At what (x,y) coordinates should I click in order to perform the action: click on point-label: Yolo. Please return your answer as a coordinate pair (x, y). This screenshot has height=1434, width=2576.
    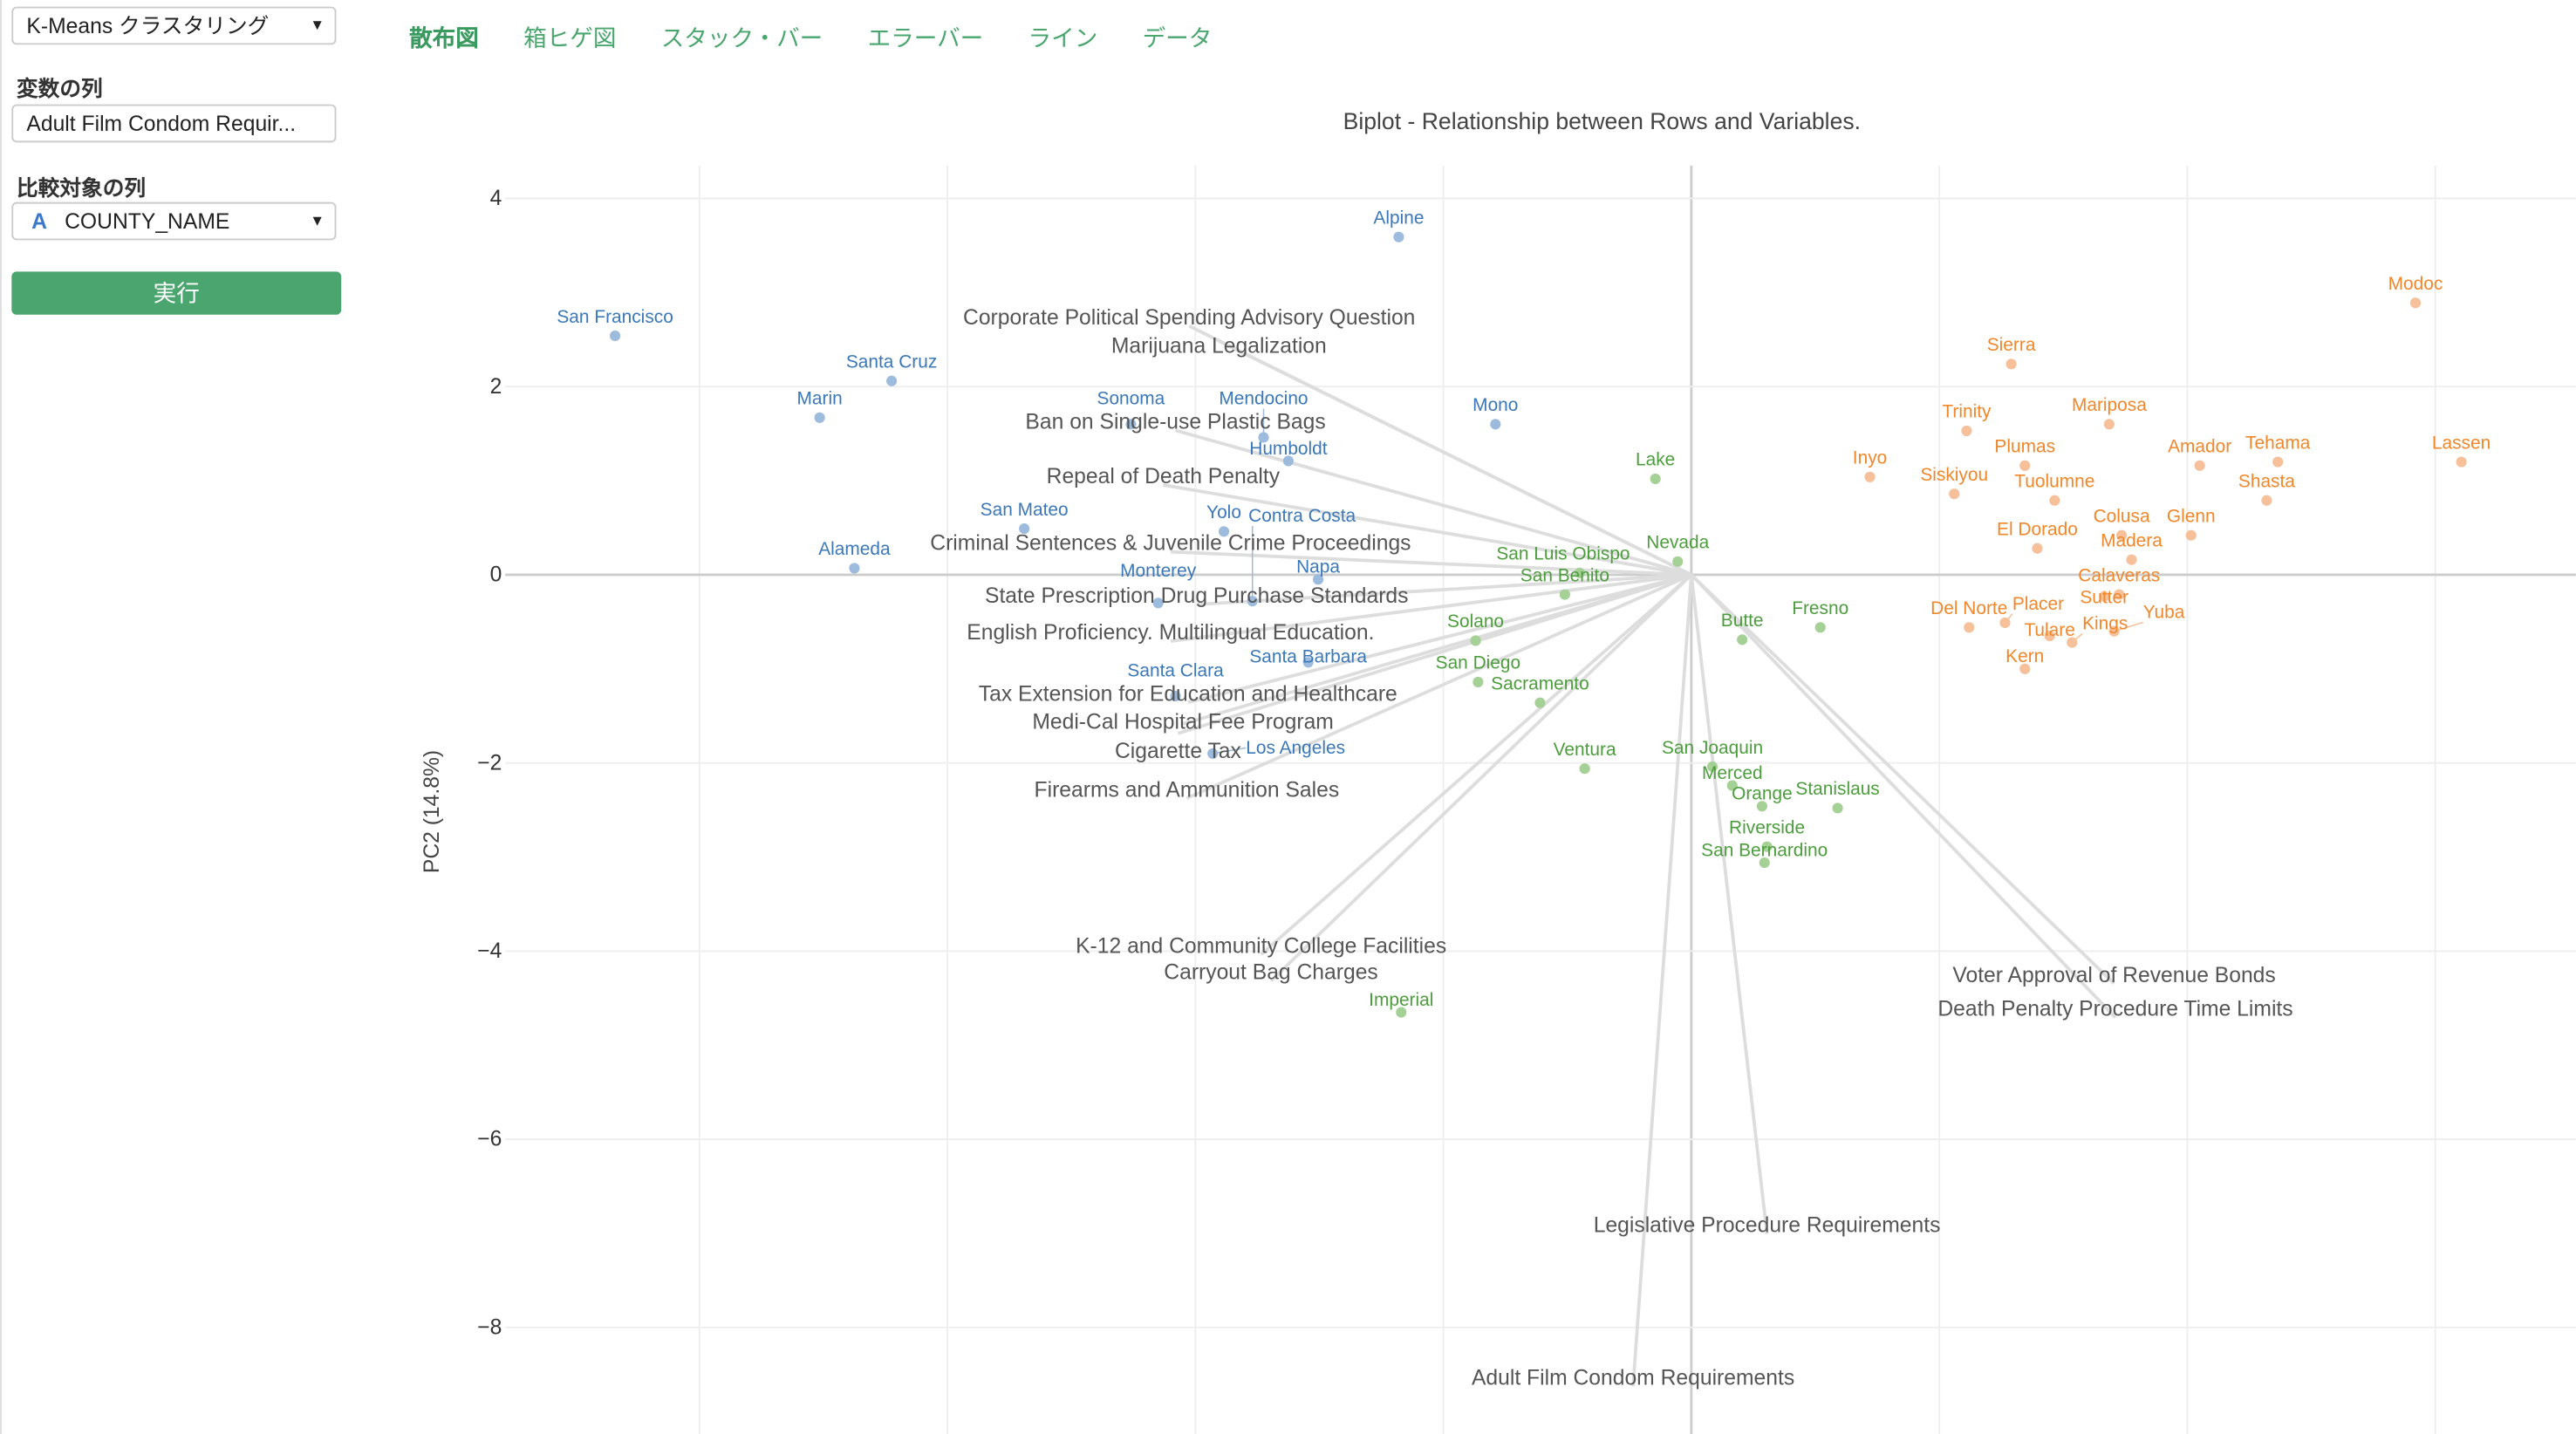
    Looking at the image, I should click on (1223, 512).